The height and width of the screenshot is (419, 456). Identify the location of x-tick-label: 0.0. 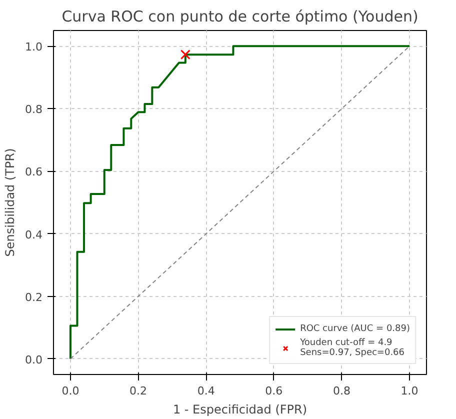
(71, 391).